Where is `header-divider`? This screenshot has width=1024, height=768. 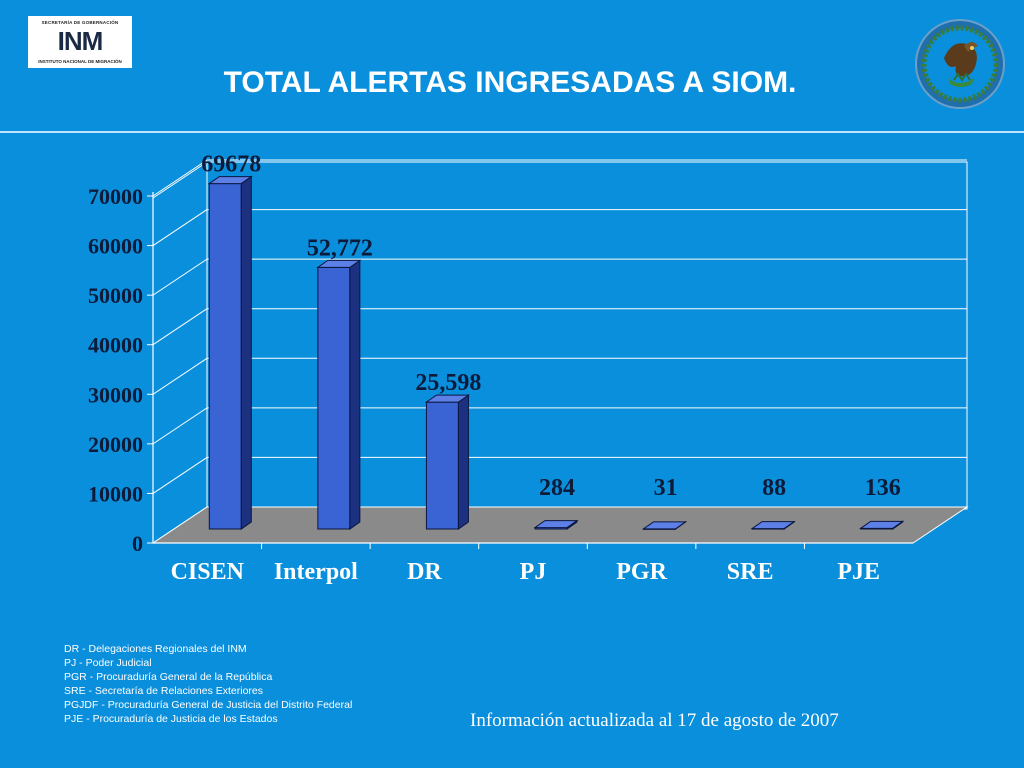 header-divider is located at coordinates (512, 132).